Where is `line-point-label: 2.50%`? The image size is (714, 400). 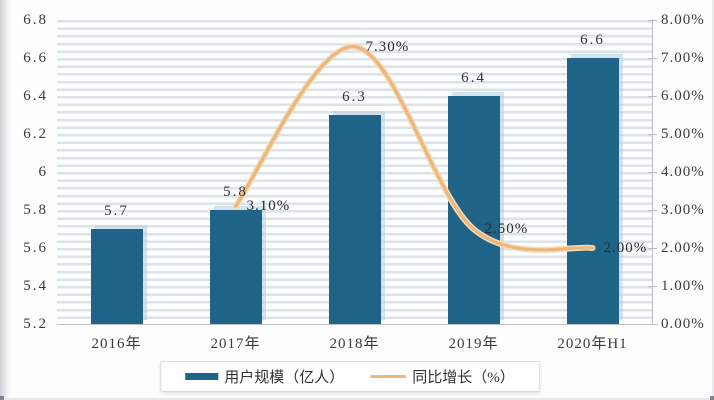 line-point-label: 2.50% is located at coordinates (506, 229).